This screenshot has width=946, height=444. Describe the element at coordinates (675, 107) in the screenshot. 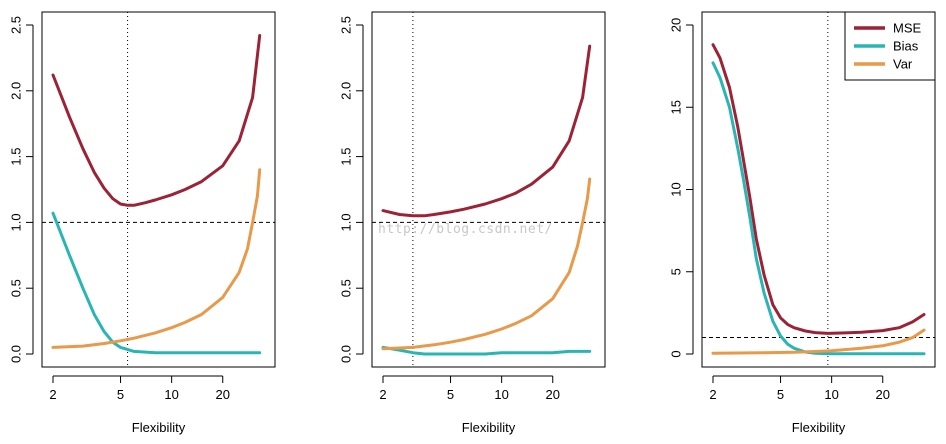

I see `y-tick-label: 15` at that location.